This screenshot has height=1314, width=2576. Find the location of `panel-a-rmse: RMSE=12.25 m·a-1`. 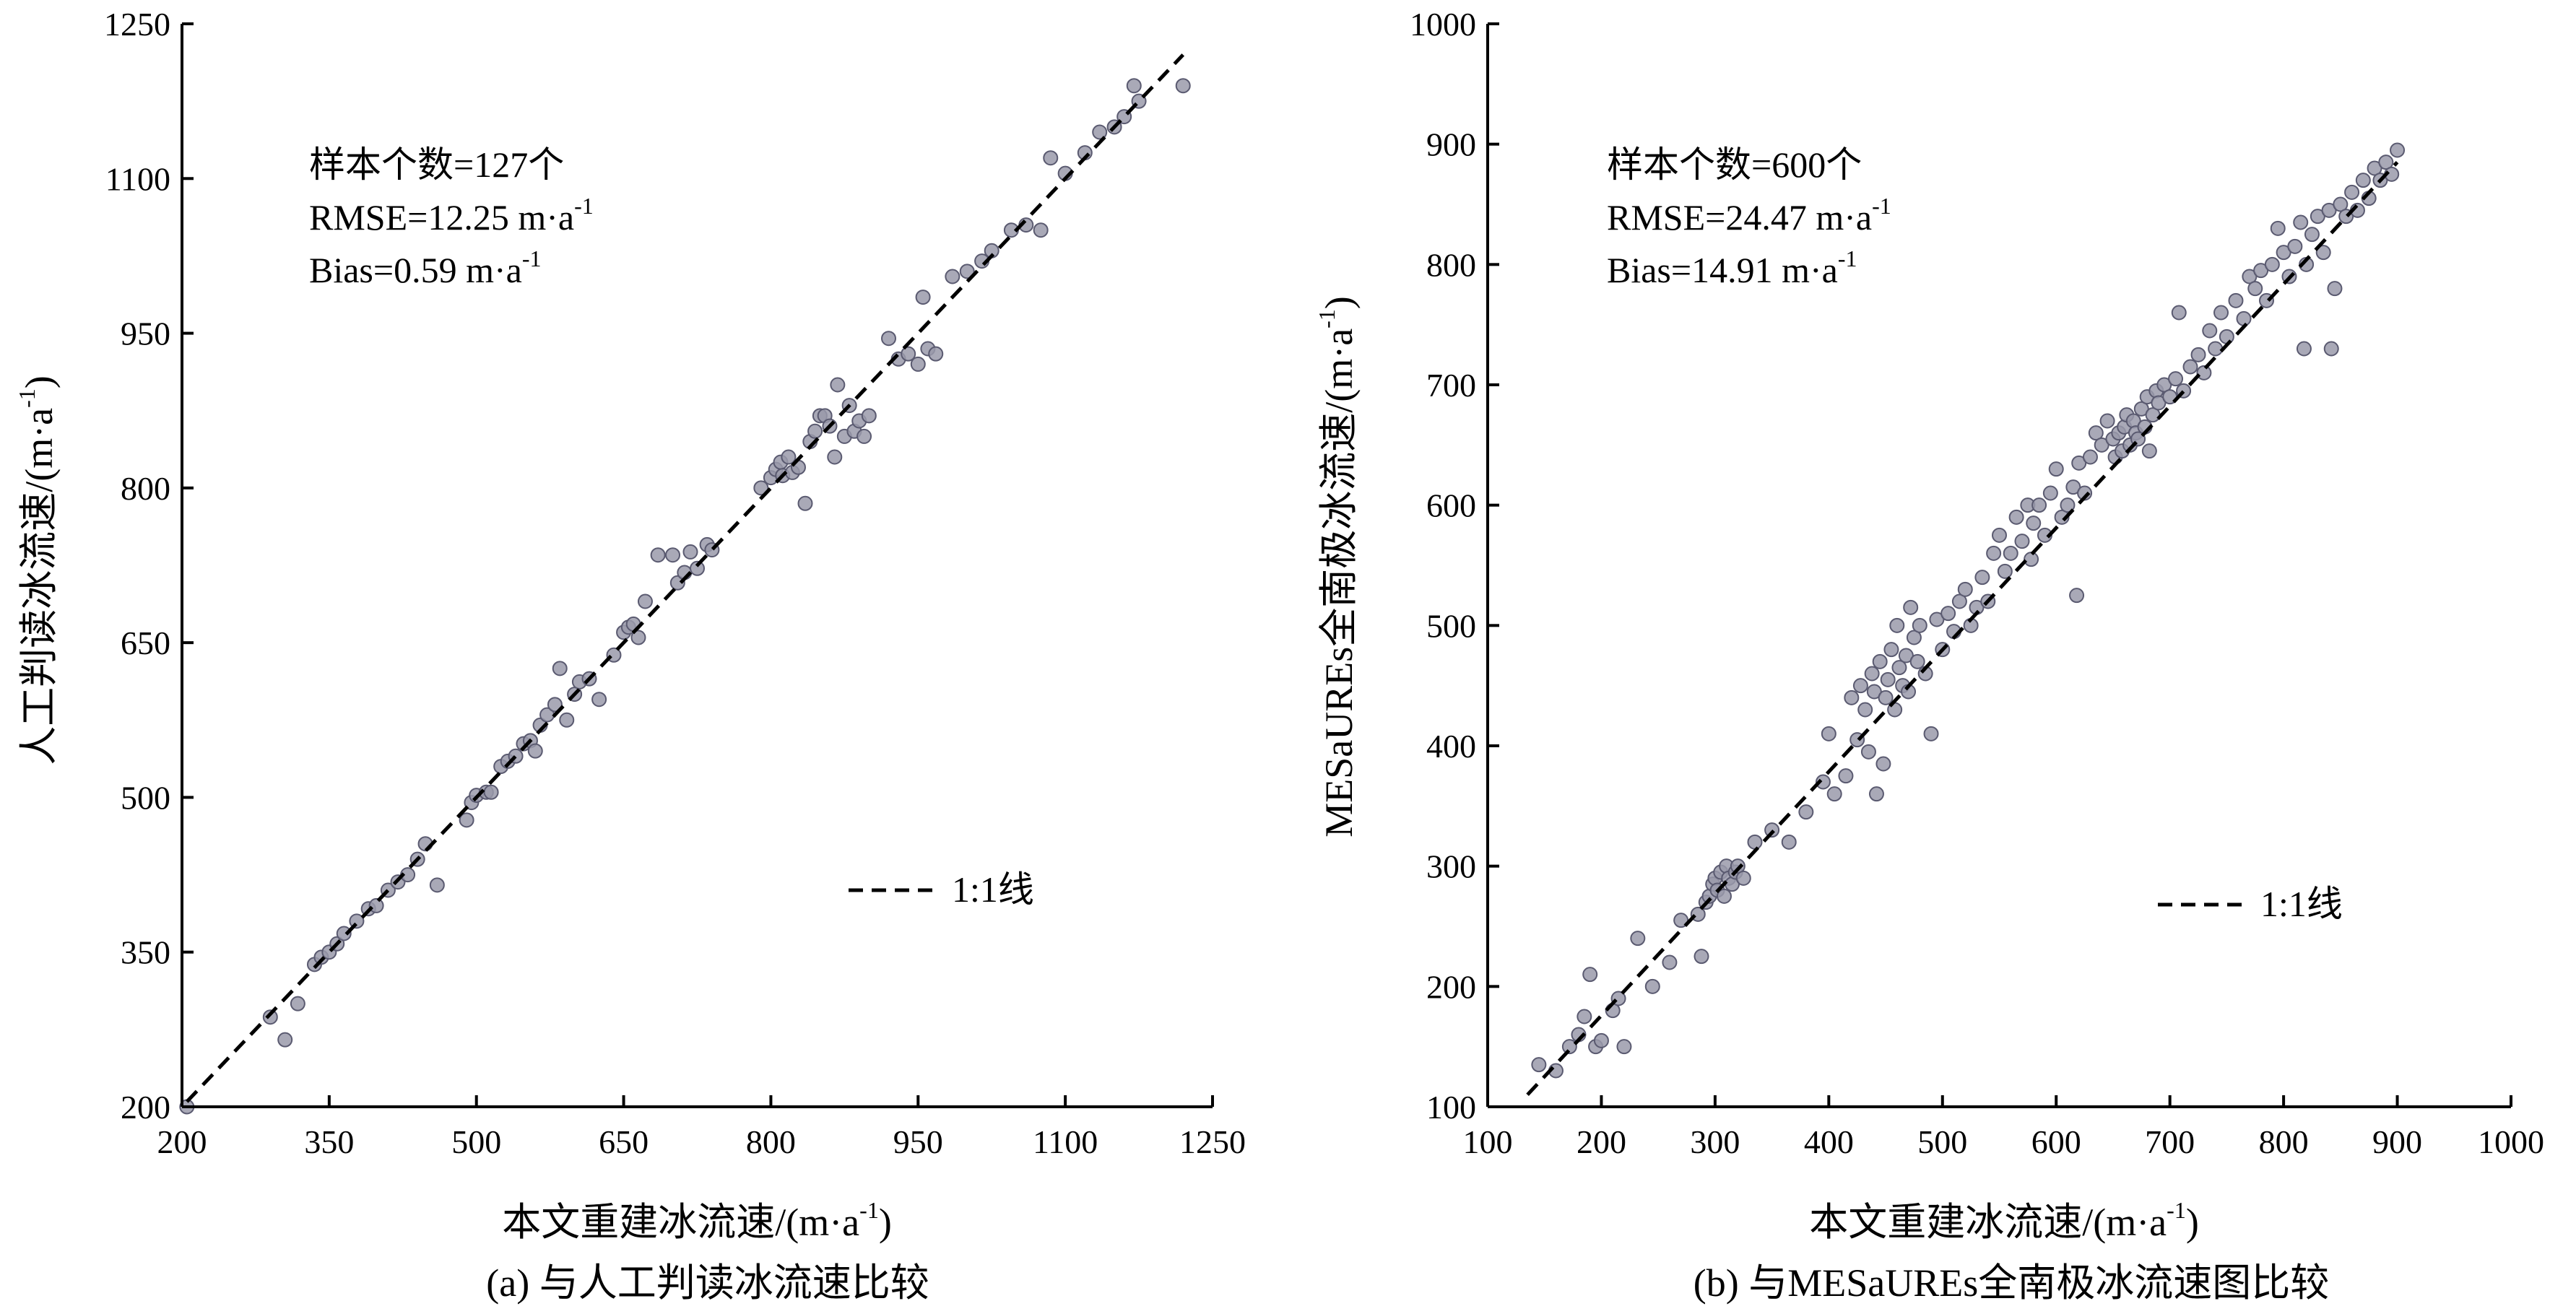

panel-a-rmse: RMSE=12.25 m·a-1 is located at coordinates (451, 215).